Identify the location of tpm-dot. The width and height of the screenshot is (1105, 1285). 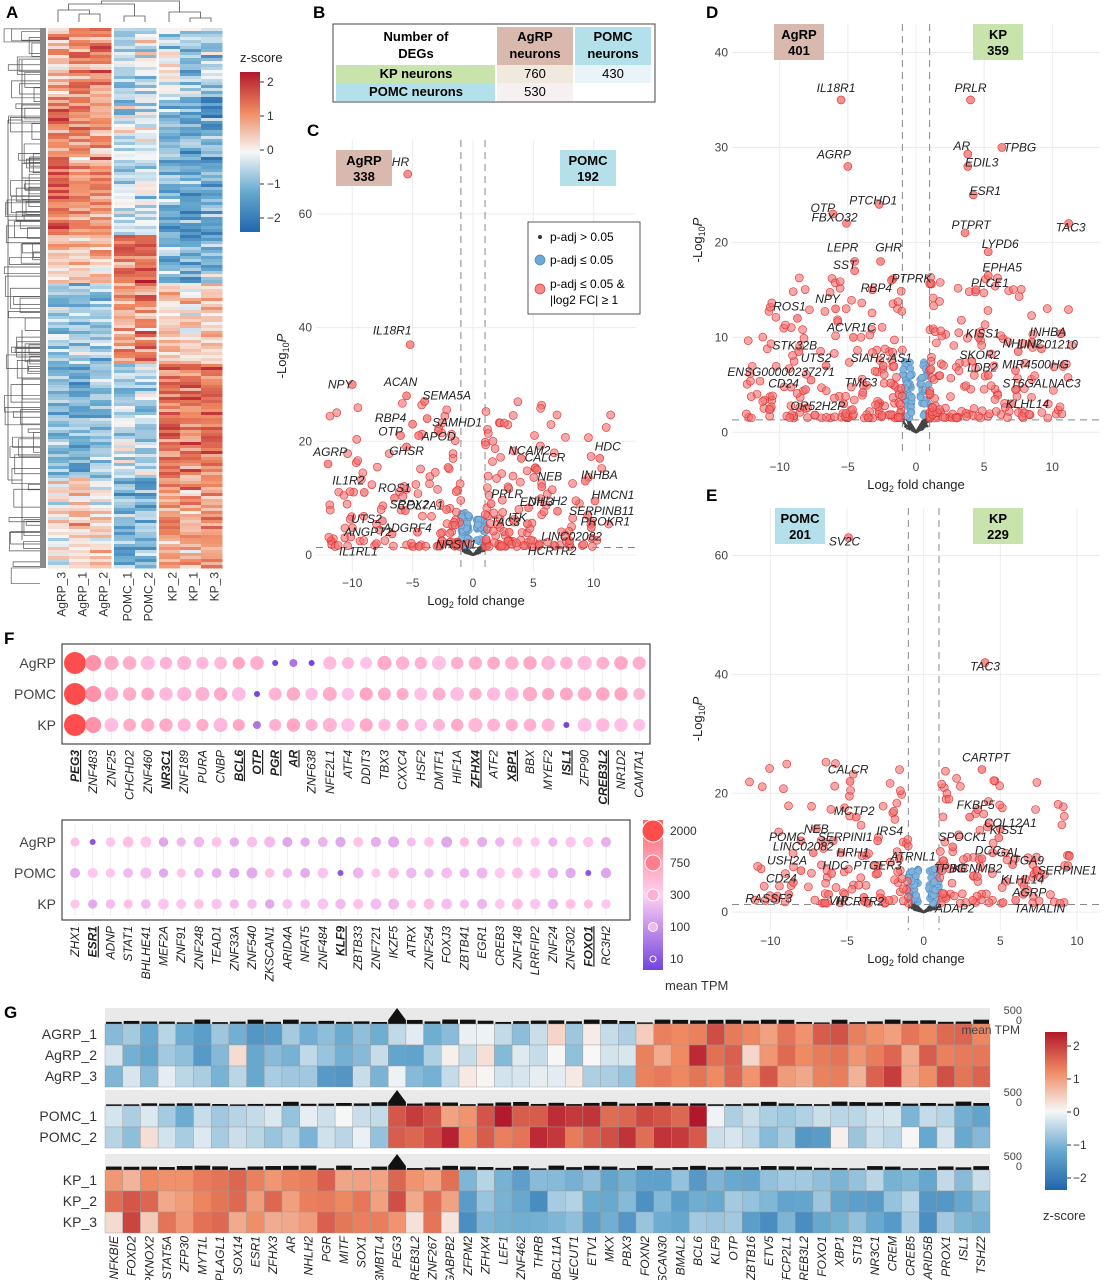
(447, 873).